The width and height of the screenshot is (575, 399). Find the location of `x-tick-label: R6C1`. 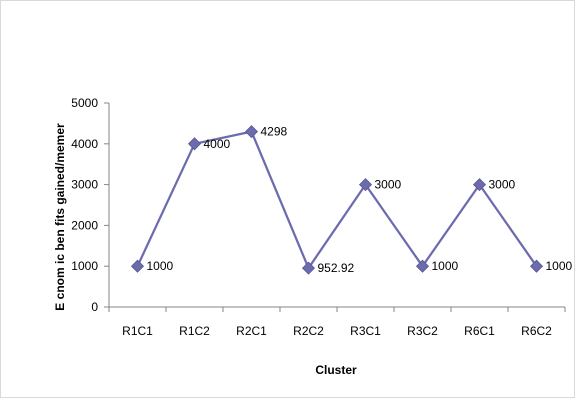

x-tick-label: R6C1 is located at coordinates (479, 331).